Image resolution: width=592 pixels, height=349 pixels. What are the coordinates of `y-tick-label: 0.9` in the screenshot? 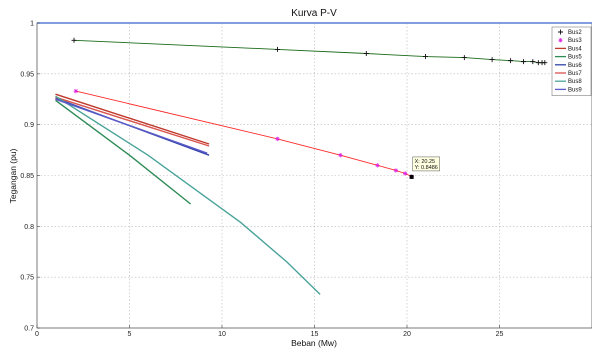 It's located at (29, 125).